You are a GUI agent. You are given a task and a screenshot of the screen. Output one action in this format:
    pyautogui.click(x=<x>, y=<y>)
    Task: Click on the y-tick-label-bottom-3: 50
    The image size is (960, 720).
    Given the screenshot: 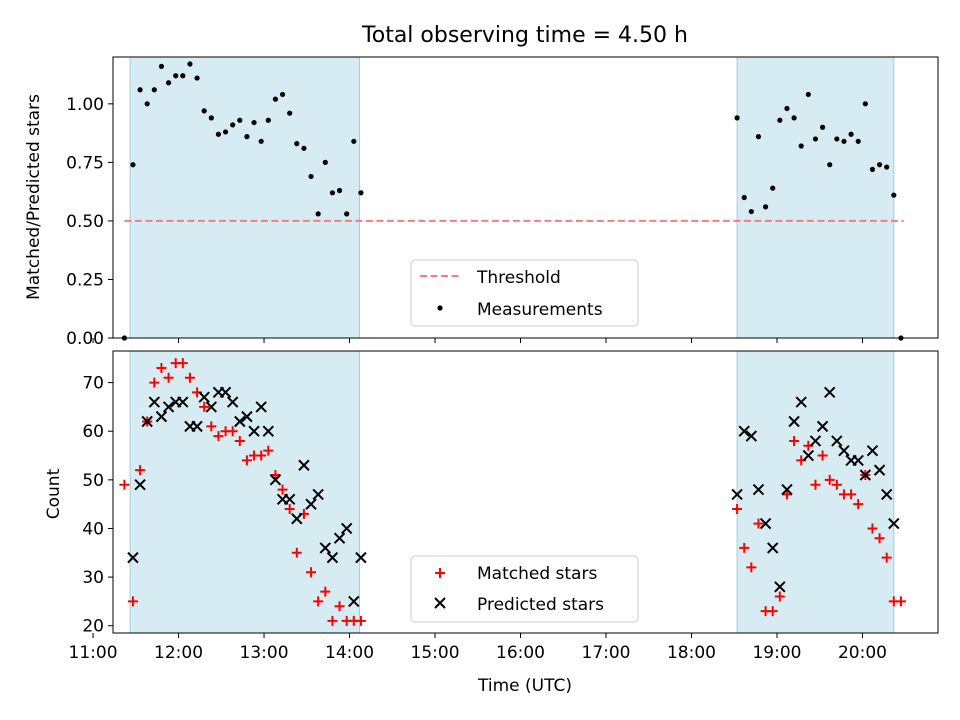 What is the action you would take?
    pyautogui.click(x=93, y=481)
    